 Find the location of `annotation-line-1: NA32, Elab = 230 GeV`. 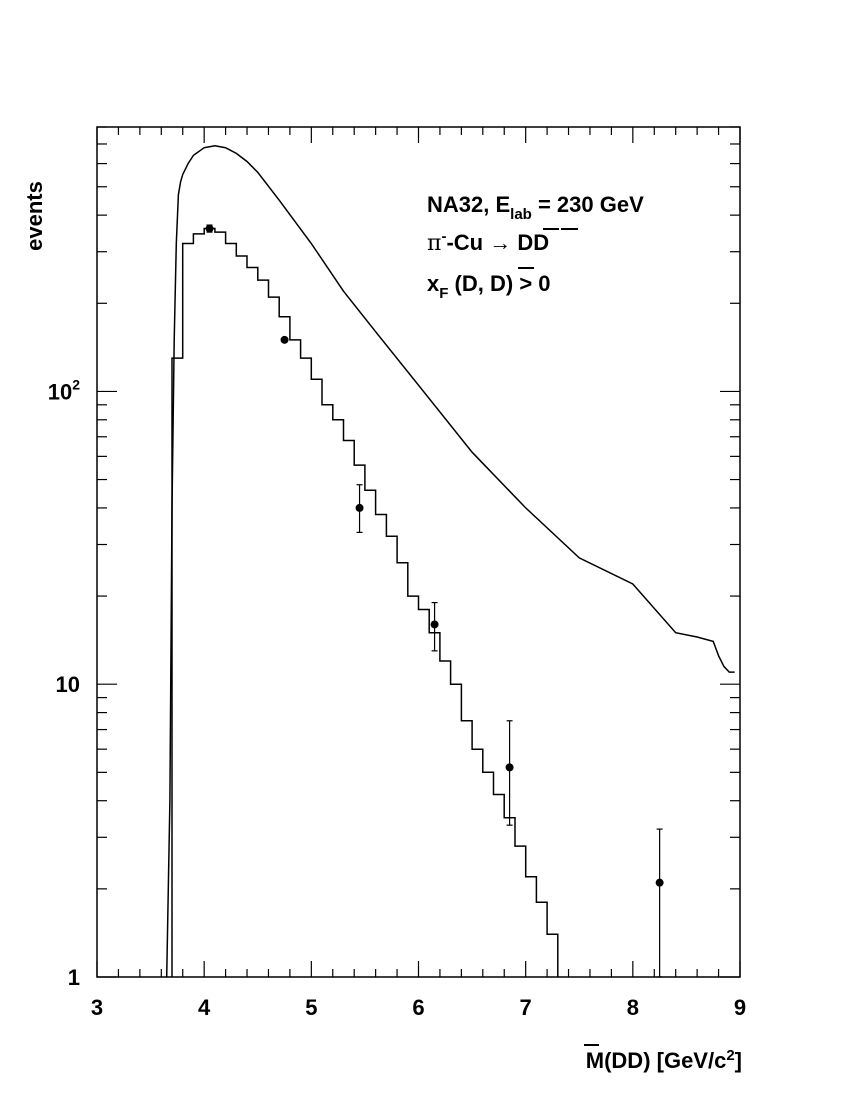

annotation-line-1: NA32, Elab = 230 GeV is located at coordinates (535, 207).